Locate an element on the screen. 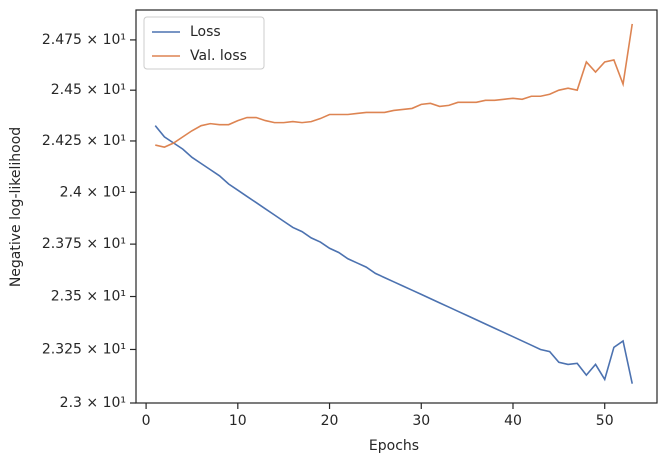 This screenshot has width=667, height=463. y-tick-label: 2.425 × 10¹ is located at coordinates (84, 141).